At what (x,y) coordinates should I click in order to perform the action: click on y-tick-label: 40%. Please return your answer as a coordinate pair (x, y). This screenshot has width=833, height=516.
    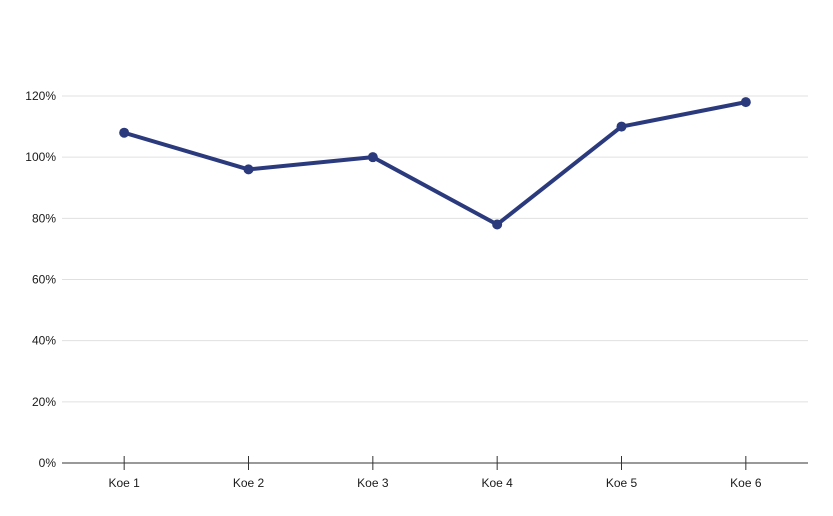
    Looking at the image, I should click on (44, 341).